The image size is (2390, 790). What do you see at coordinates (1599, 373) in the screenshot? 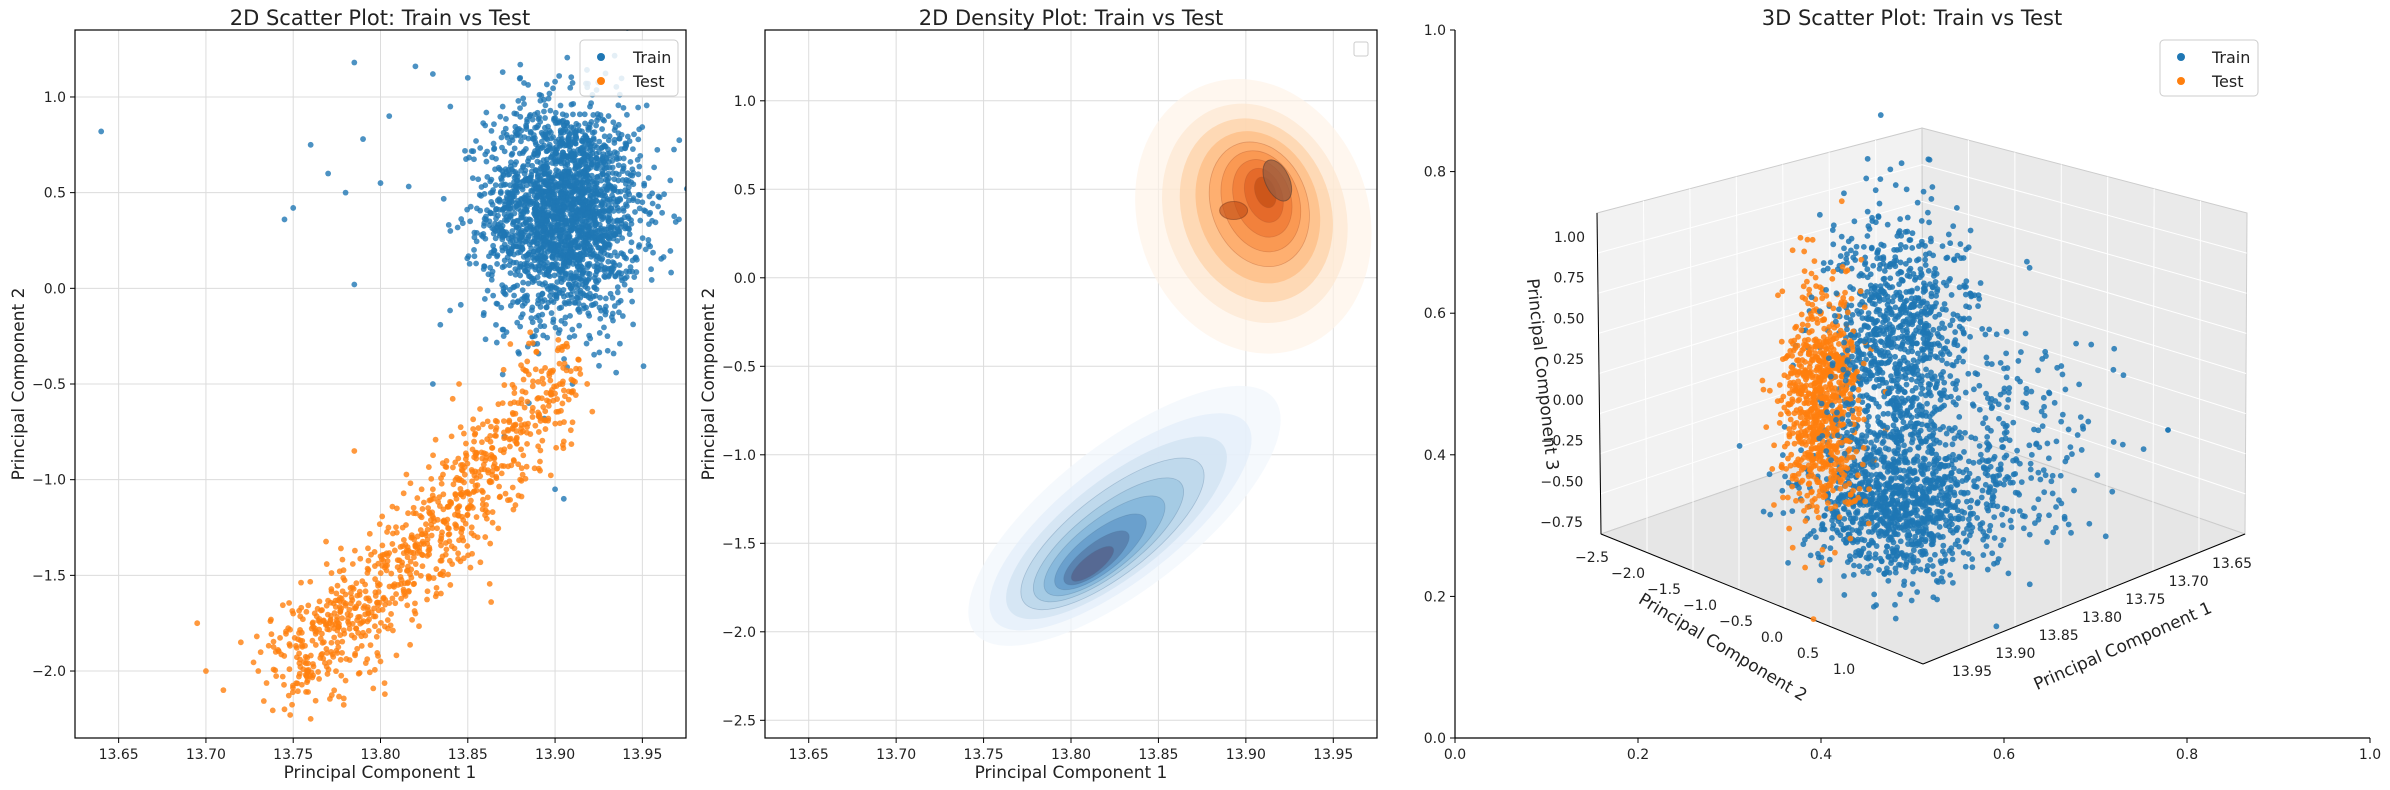
I see `axis-line-z` at bounding box center [1599, 373].